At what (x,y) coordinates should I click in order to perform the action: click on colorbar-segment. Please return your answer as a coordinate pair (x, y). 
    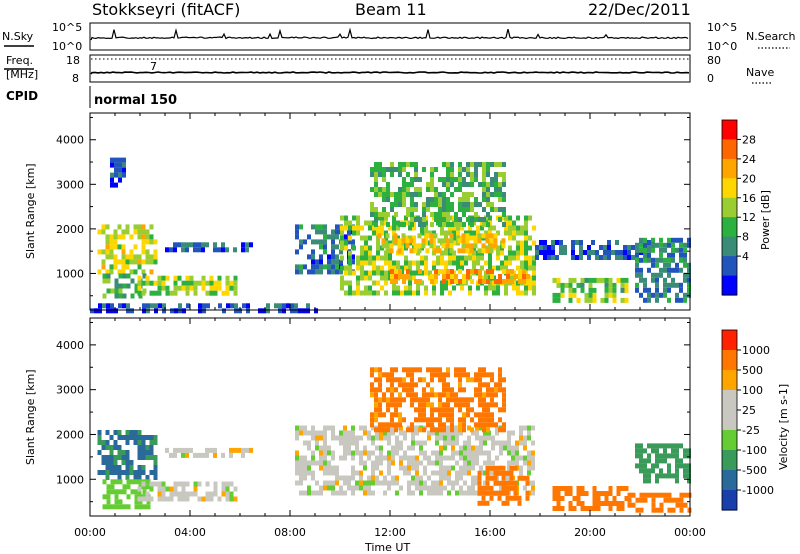
    Looking at the image, I should click on (729, 246).